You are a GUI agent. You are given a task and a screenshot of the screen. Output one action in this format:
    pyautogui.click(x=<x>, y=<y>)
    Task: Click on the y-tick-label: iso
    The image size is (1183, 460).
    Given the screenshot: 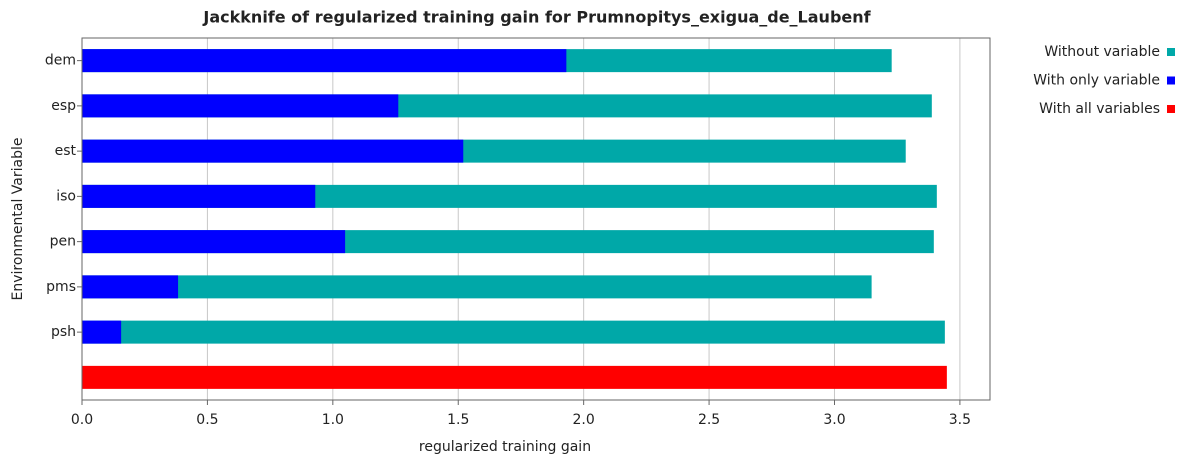 What is the action you would take?
    pyautogui.click(x=66, y=196)
    